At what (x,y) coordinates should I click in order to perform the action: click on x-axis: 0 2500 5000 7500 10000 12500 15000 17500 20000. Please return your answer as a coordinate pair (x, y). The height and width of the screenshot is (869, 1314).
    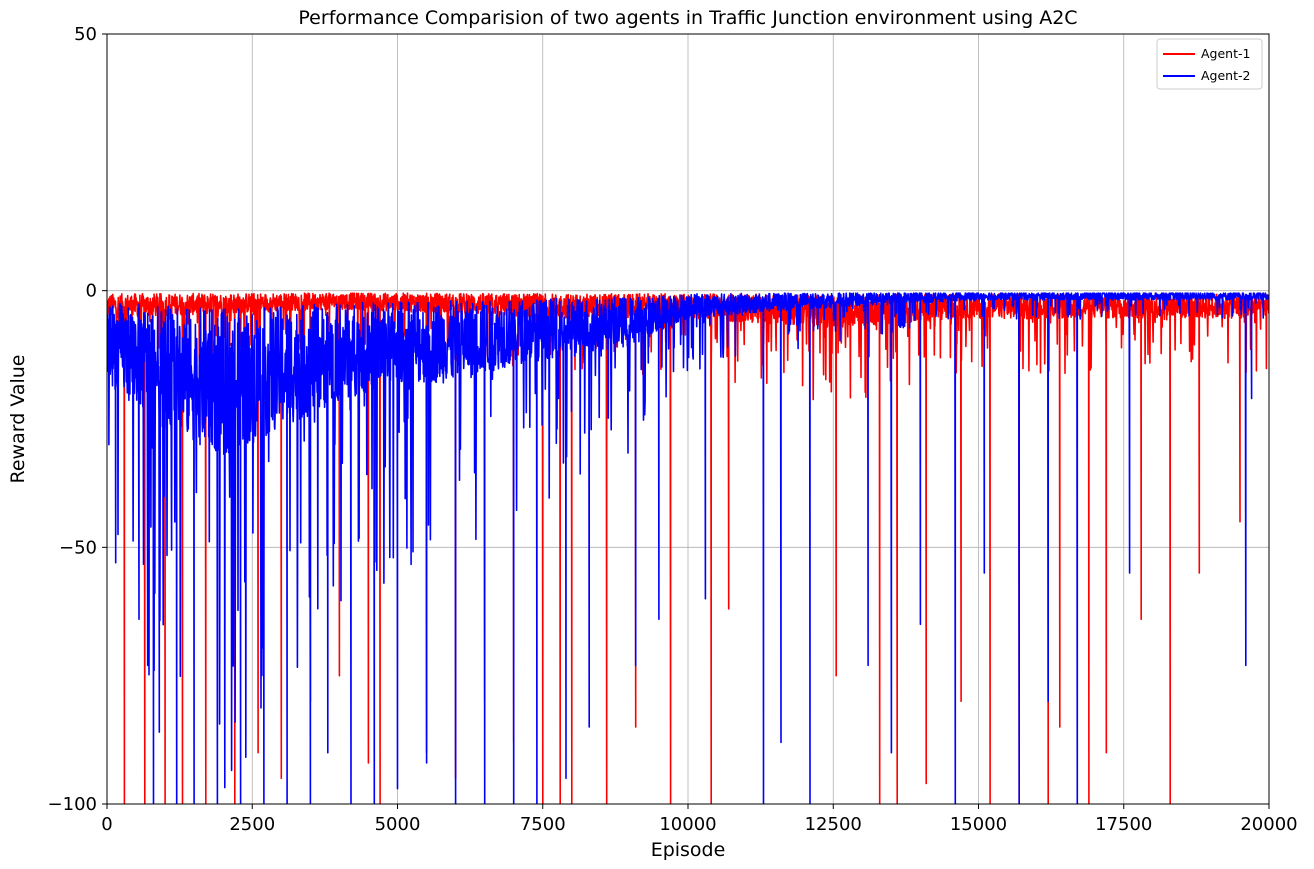
    Looking at the image, I should click on (699, 819).